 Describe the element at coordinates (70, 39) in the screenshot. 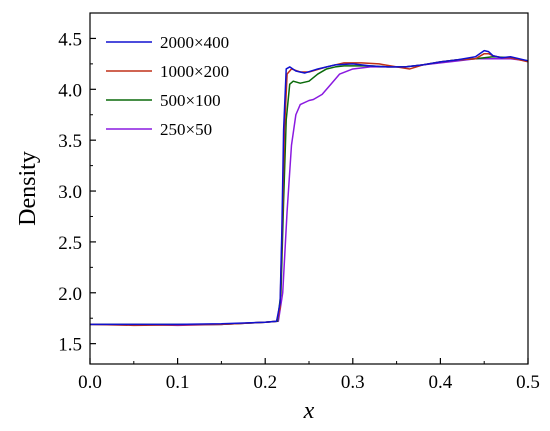

I see `y-tick-label: 4.5` at that location.